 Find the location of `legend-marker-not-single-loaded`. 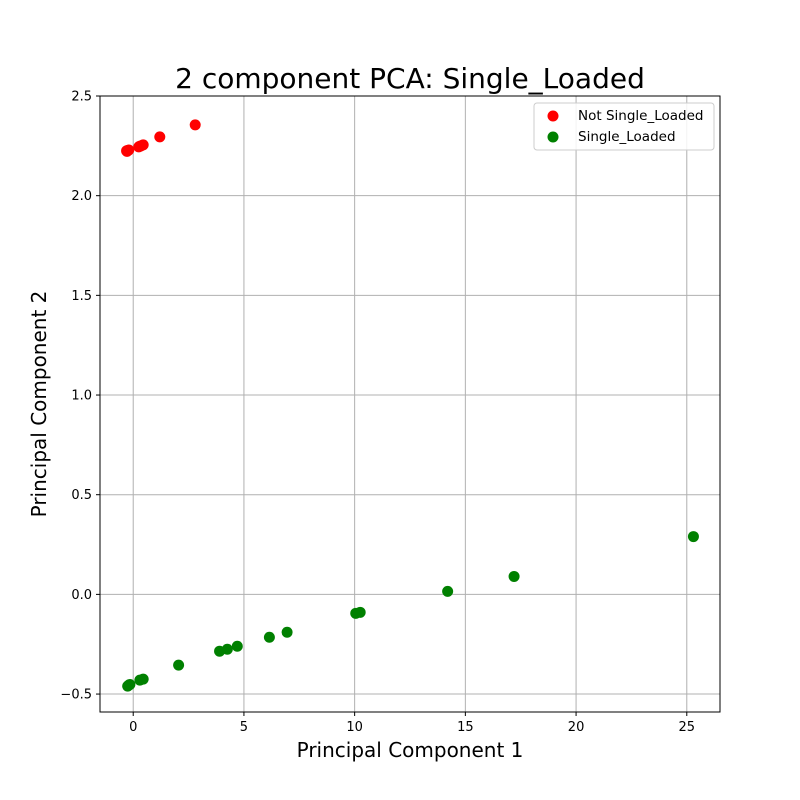

legend-marker-not-single-loaded is located at coordinates (553, 116).